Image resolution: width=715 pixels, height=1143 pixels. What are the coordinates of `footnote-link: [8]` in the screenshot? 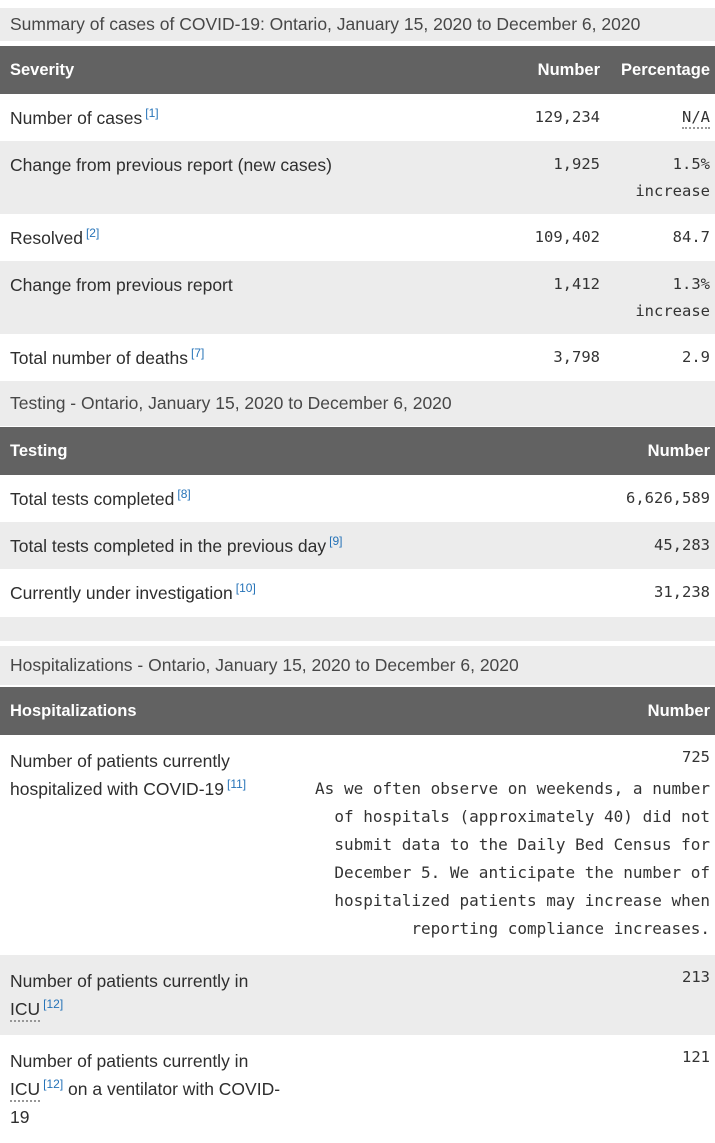 It's located at (184, 494).